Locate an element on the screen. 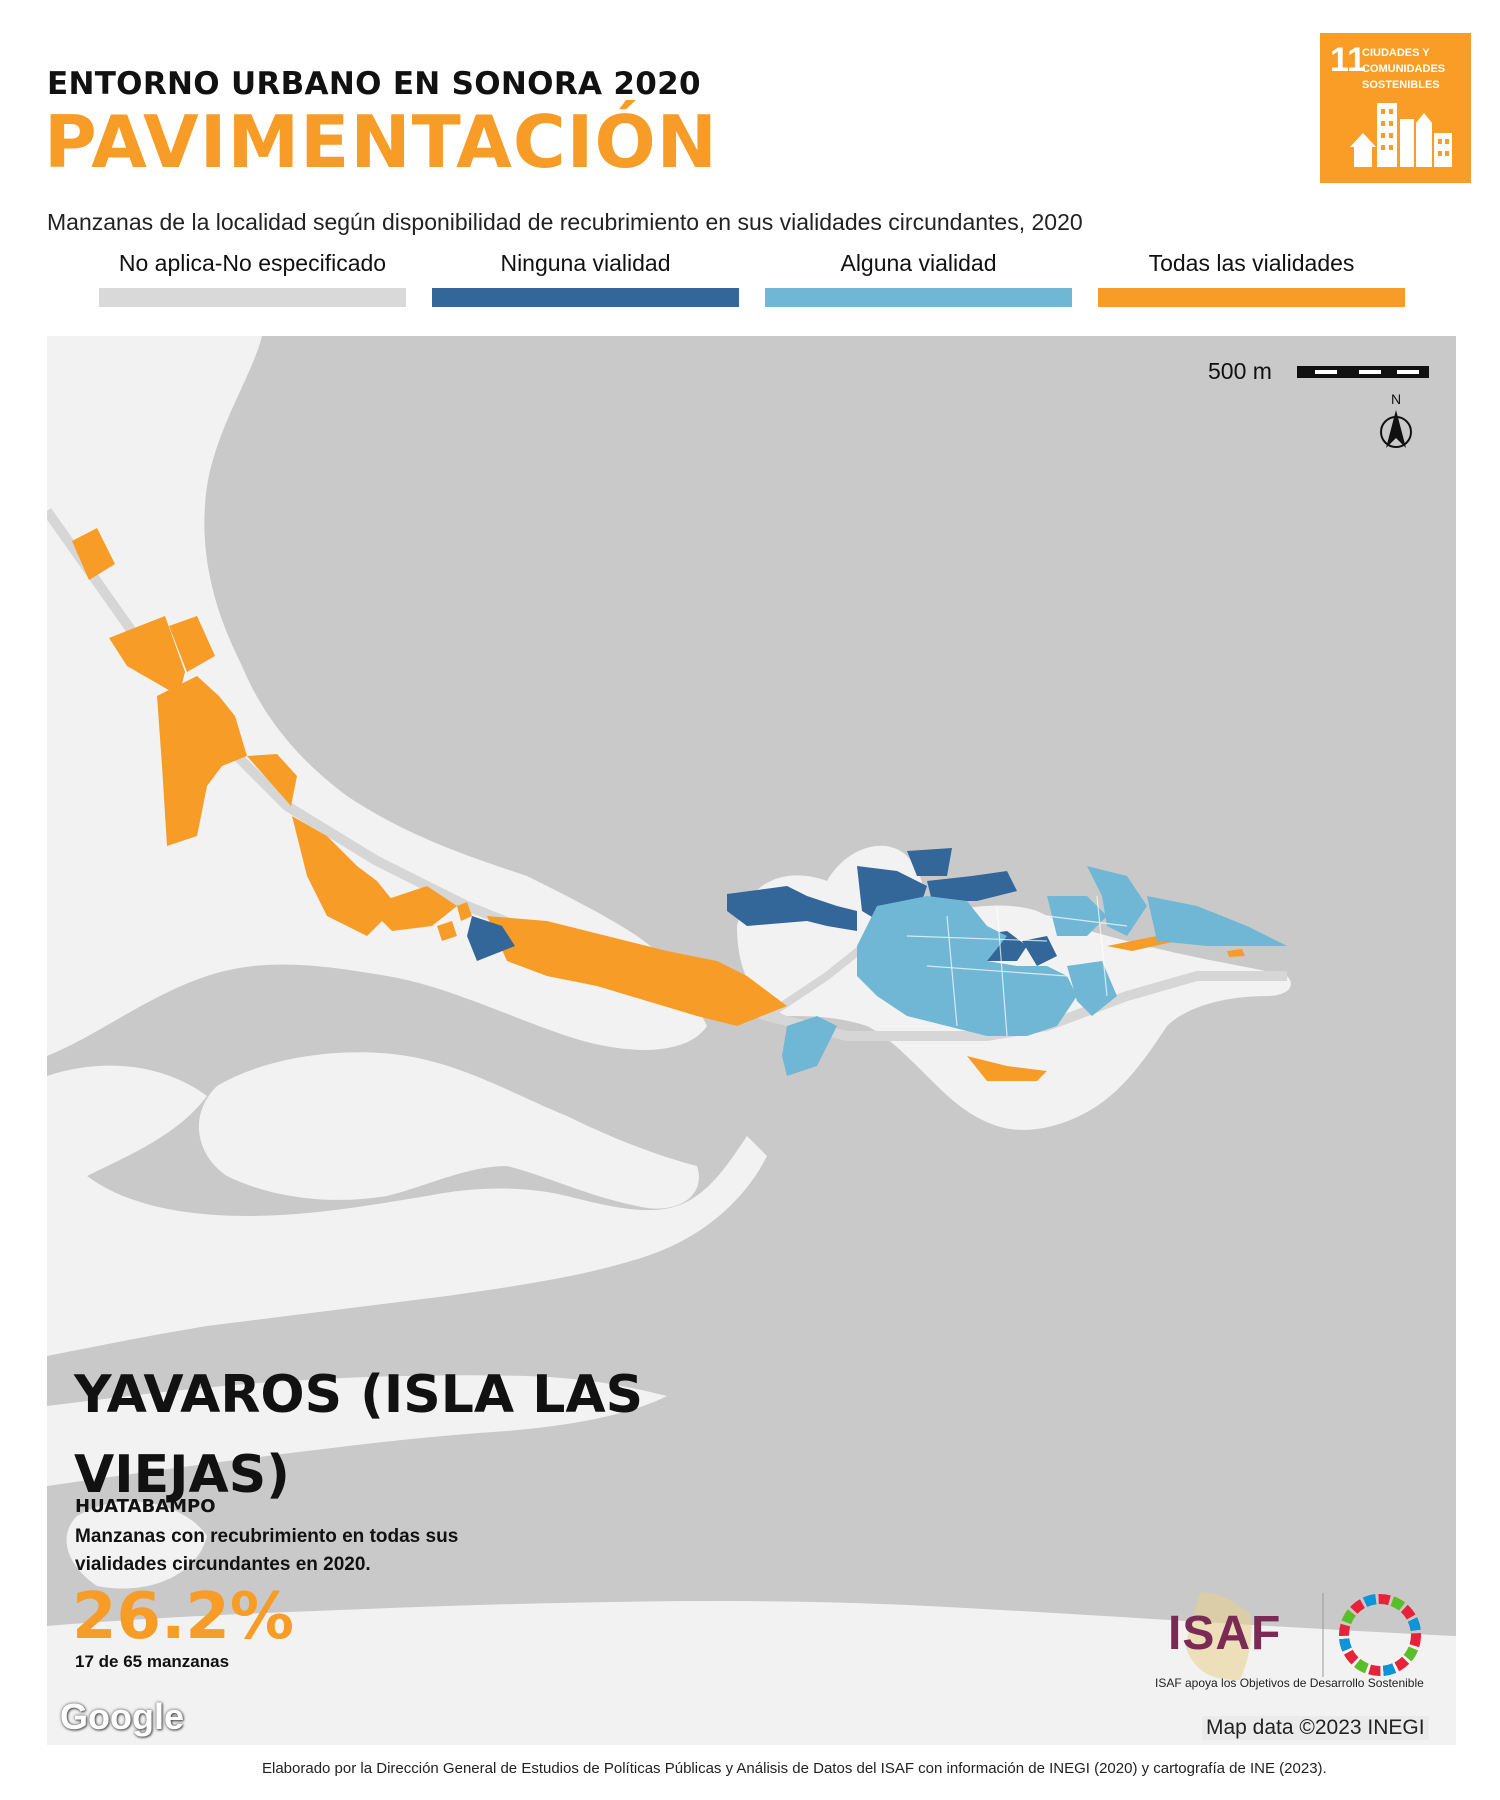 The height and width of the screenshot is (1800, 1500). legend-item-ninguna: Ninguna vialidad is located at coordinates (585, 278).